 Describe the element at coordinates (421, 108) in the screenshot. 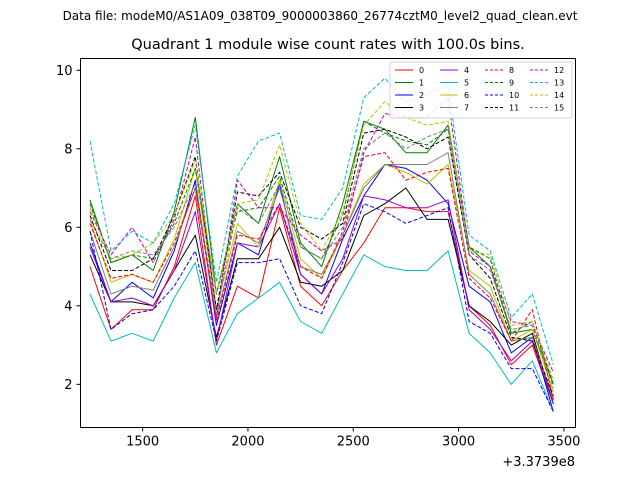

I see `legend-label-3: 3` at that location.